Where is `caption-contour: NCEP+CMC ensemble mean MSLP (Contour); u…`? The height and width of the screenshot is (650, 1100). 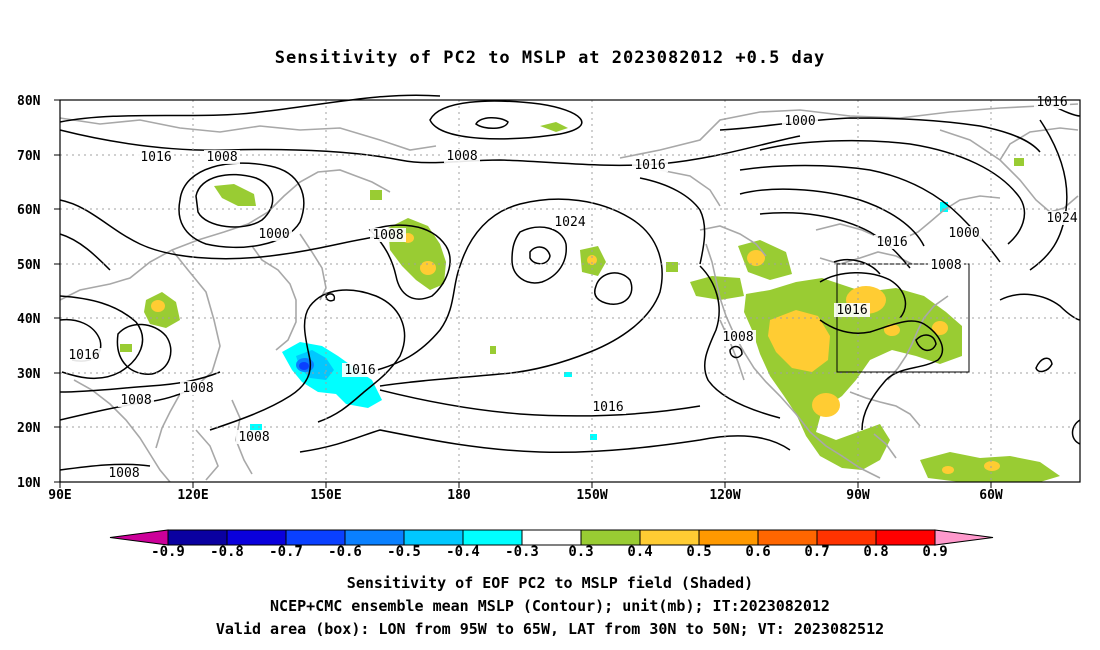 caption-contour: NCEP+CMC ensemble mean MSLP (Contour); u… is located at coordinates (550, 606).